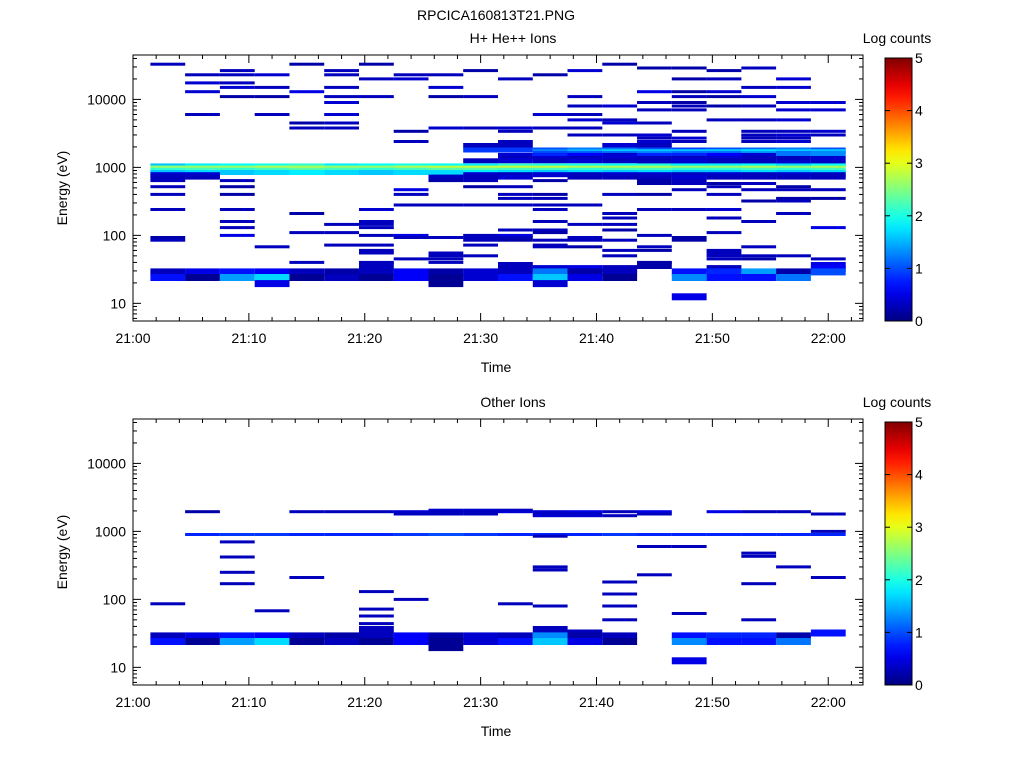 The image size is (1024, 773). I want to click on y-tick-label: 10, so click(118, 303).